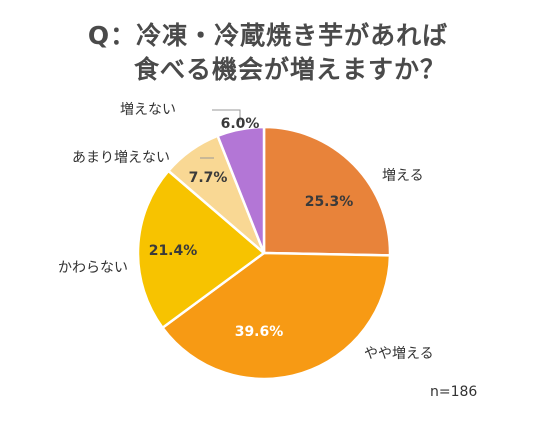  I want to click on leader-lines, so click(220, 134).